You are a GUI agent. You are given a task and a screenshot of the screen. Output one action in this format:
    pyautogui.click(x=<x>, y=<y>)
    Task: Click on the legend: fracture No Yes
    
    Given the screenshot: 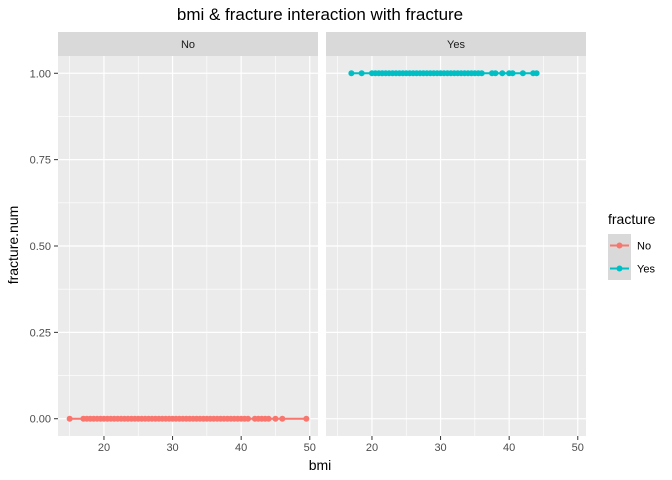 What is the action you would take?
    pyautogui.click(x=632, y=245)
    